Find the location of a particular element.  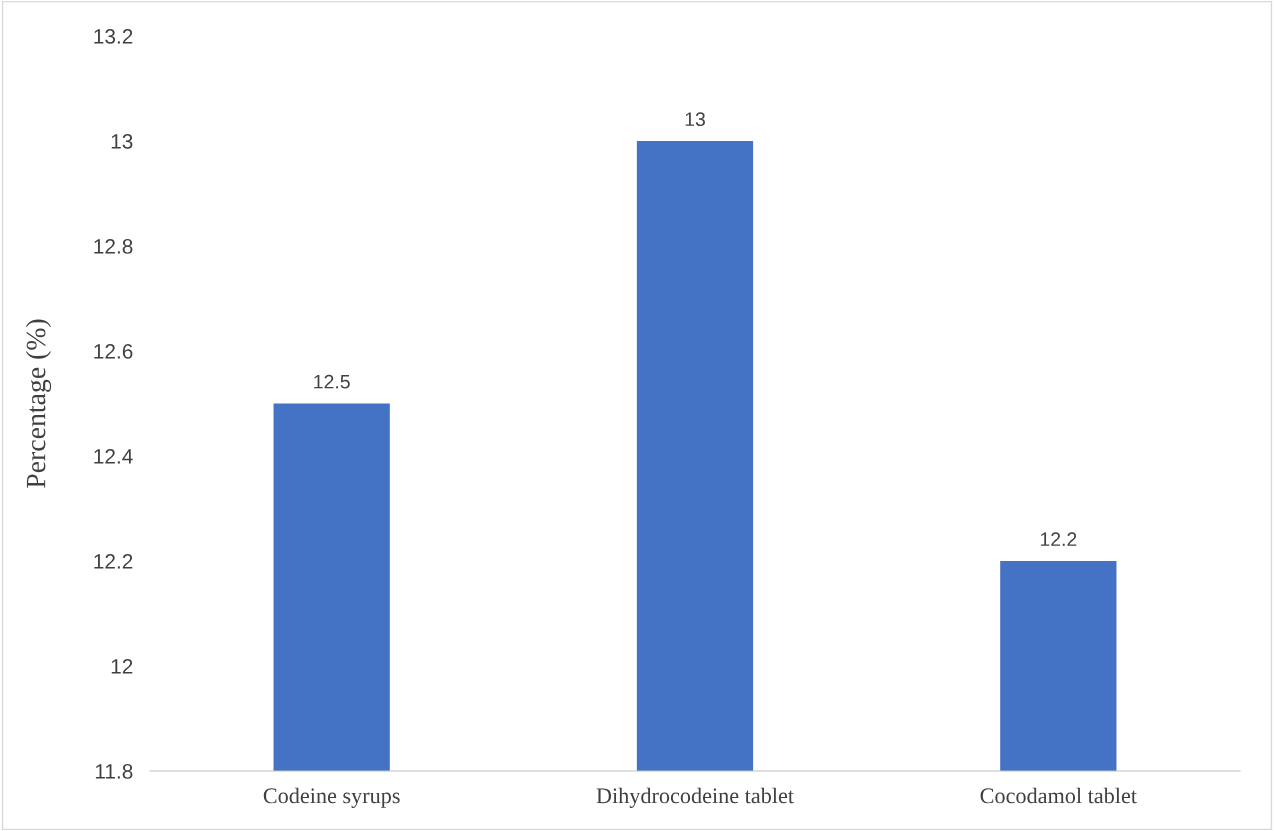

data-label: 12.5 is located at coordinates (332, 381).